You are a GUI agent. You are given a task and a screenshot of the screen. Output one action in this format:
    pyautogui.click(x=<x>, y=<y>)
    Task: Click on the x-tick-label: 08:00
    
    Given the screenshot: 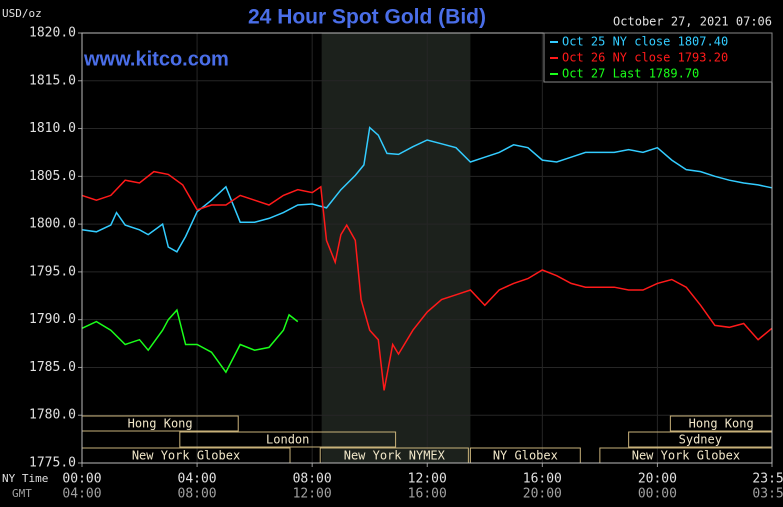 What is the action you would take?
    pyautogui.click(x=312, y=479)
    